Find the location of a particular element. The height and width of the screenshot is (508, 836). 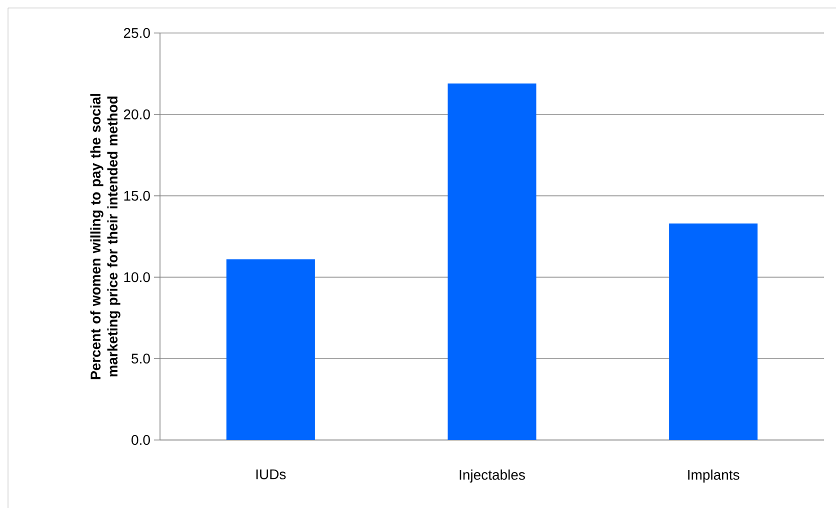

x-tick-label: Implants is located at coordinates (714, 476).